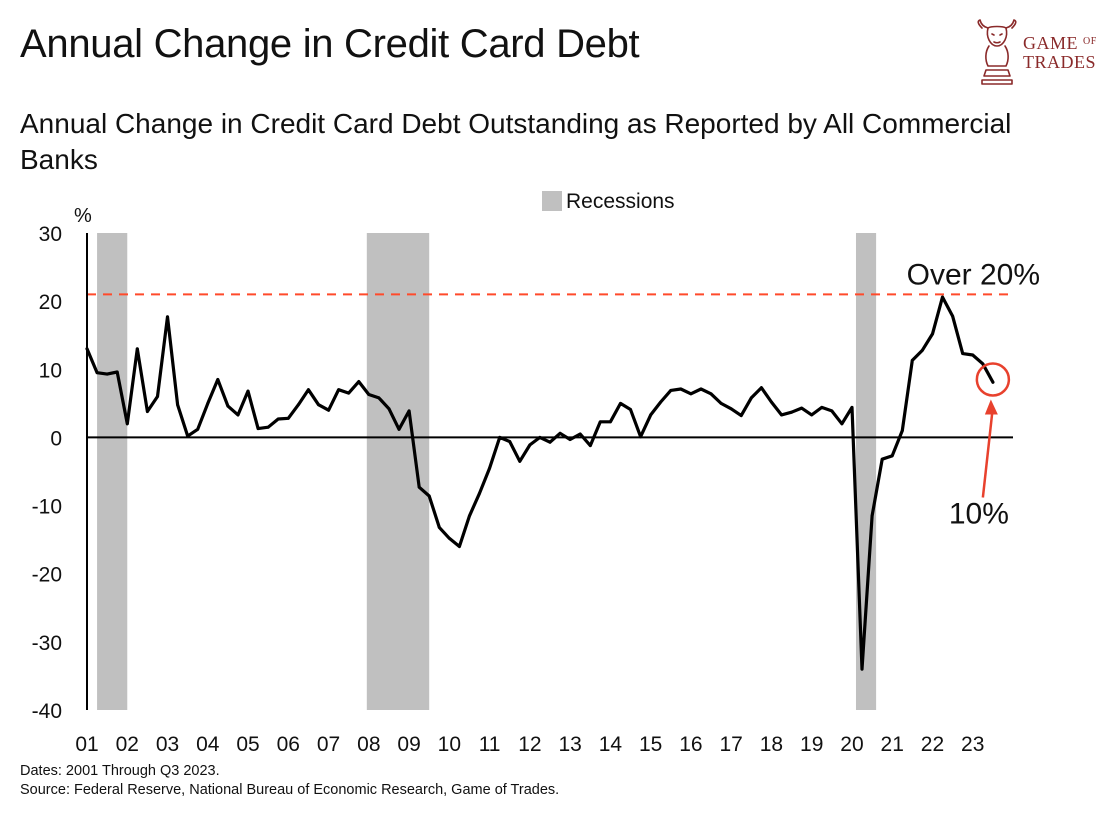 The height and width of the screenshot is (817, 1116). I want to click on x-tick-label: 19, so click(811, 744).